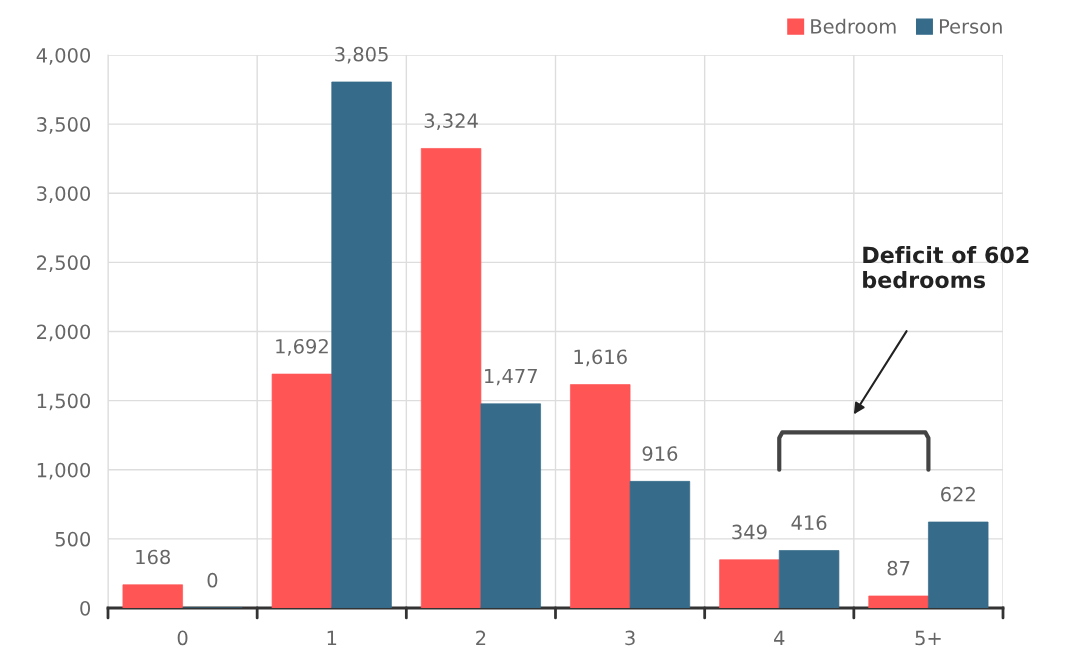  Describe the element at coordinates (182, 638) in the screenshot. I see `x-tick-label: 0` at that location.